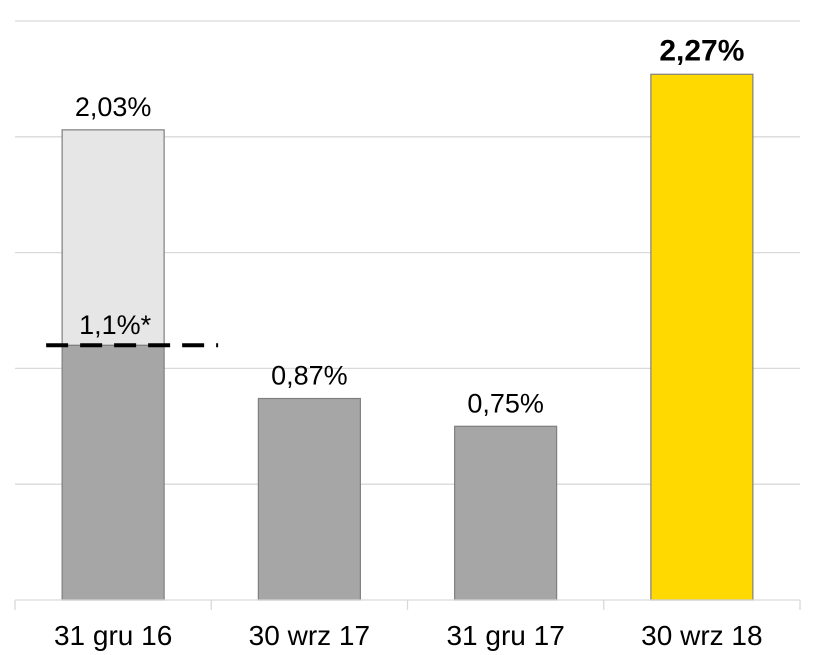  Describe the element at coordinates (115, 325) in the screenshot. I see `reference-line-label: 1,1%*` at that location.